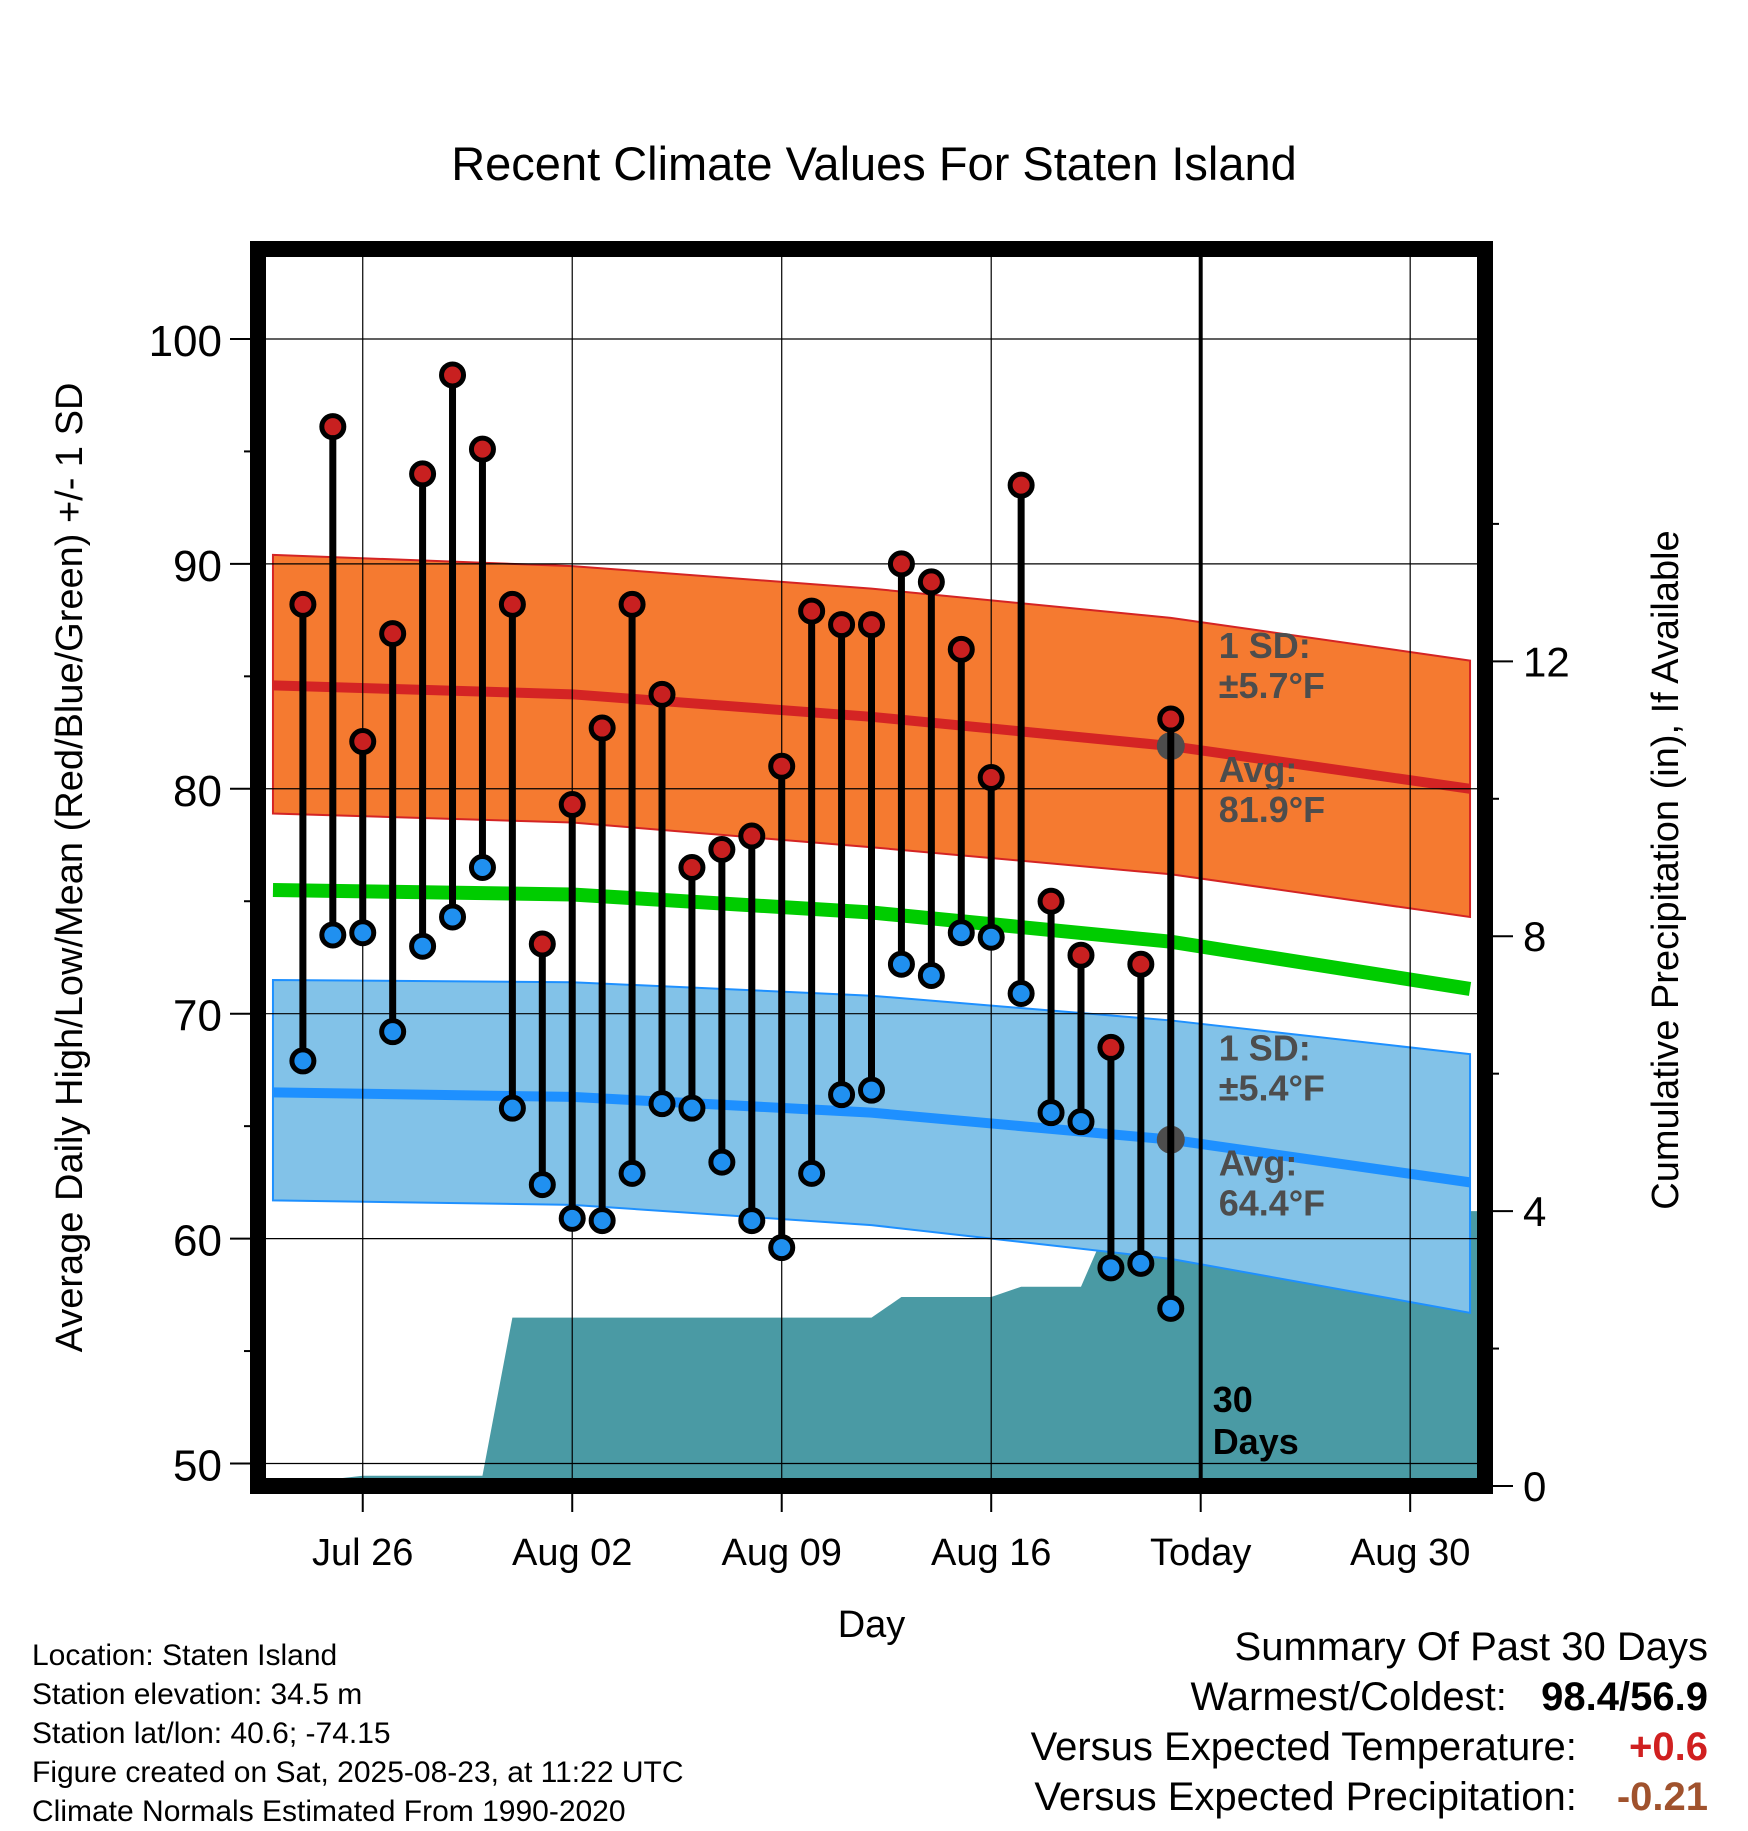 The image size is (1748, 1831). I want to click on today-window-label: 30, so click(1233, 1399).